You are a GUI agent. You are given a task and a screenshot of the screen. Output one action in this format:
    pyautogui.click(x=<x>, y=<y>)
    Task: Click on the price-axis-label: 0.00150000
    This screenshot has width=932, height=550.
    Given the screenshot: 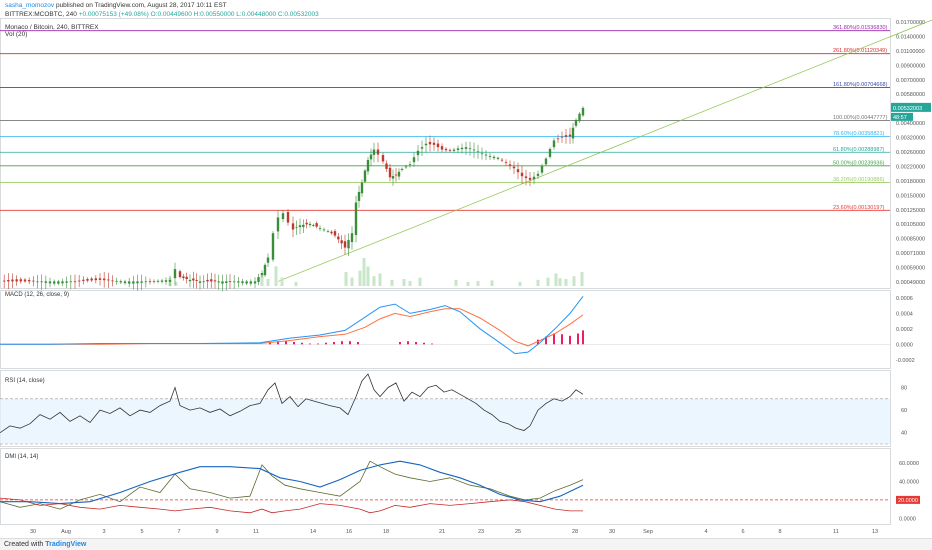 What is the action you would take?
    pyautogui.click(x=910, y=196)
    